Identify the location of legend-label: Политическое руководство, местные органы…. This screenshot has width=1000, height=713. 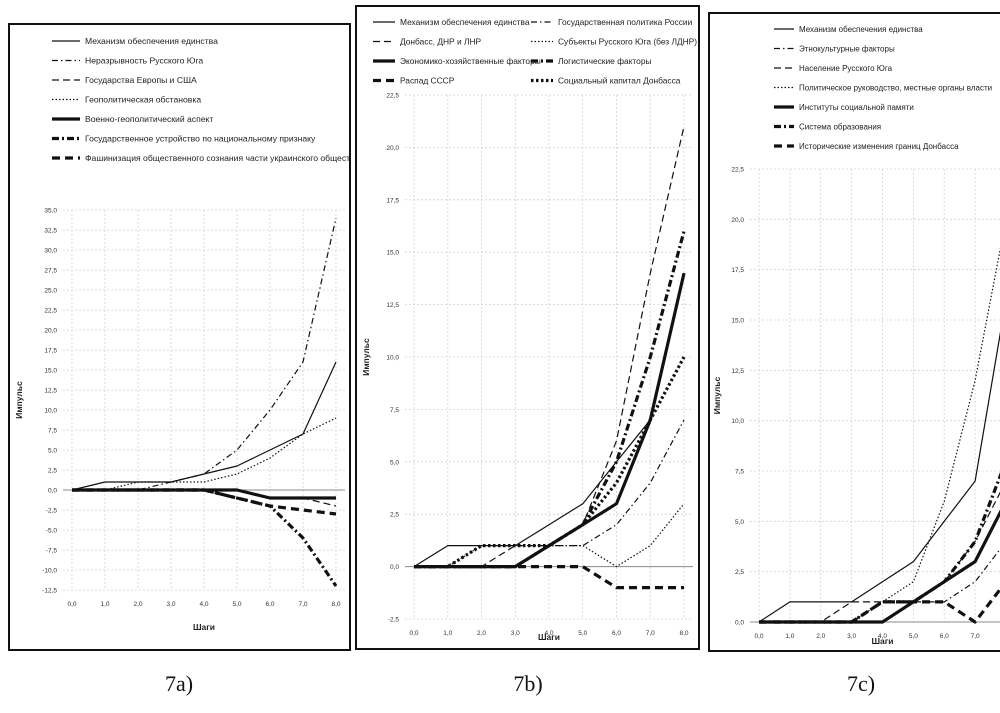
(895, 88).